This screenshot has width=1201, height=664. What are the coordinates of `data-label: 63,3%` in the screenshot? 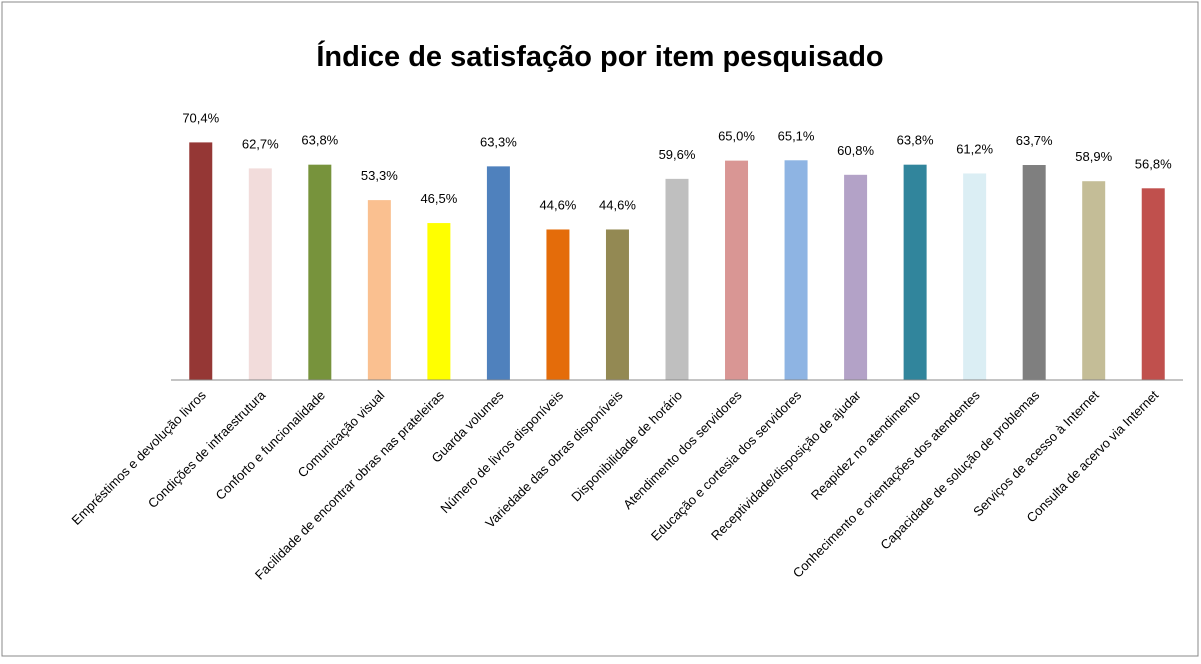 It's located at (498, 141).